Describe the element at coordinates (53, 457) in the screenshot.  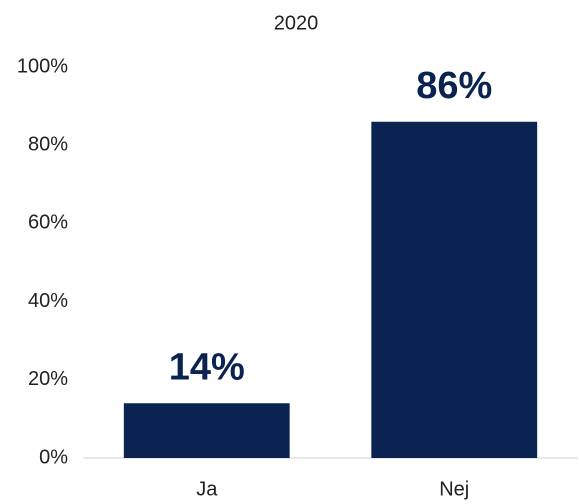
I see `y-tick-label: 0%` at that location.